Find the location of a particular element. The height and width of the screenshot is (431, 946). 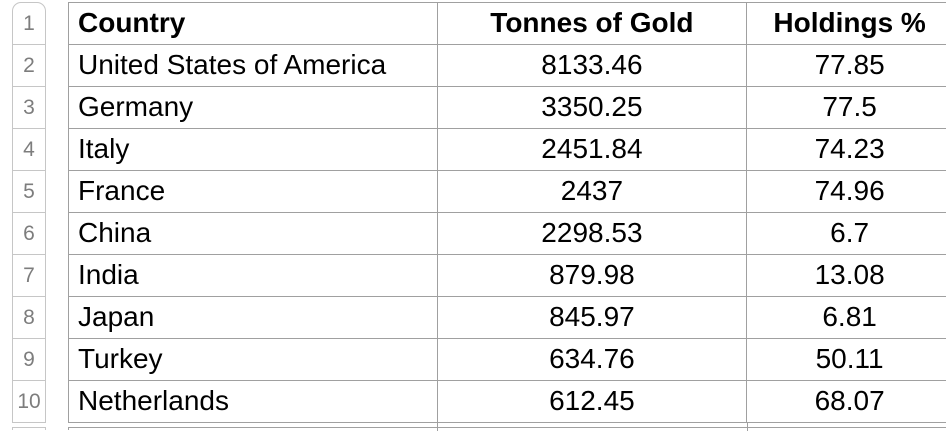

table-row: Netherlands 612.45 68.07 is located at coordinates (507, 402).